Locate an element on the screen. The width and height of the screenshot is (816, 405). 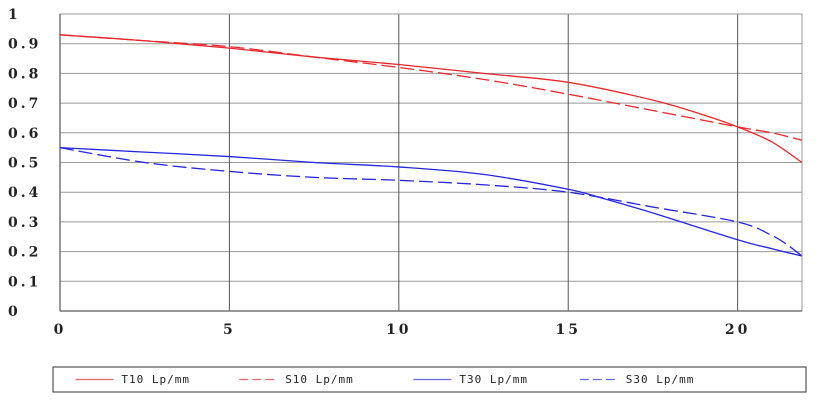
y-tick-label: 0.6 is located at coordinates (24, 134).